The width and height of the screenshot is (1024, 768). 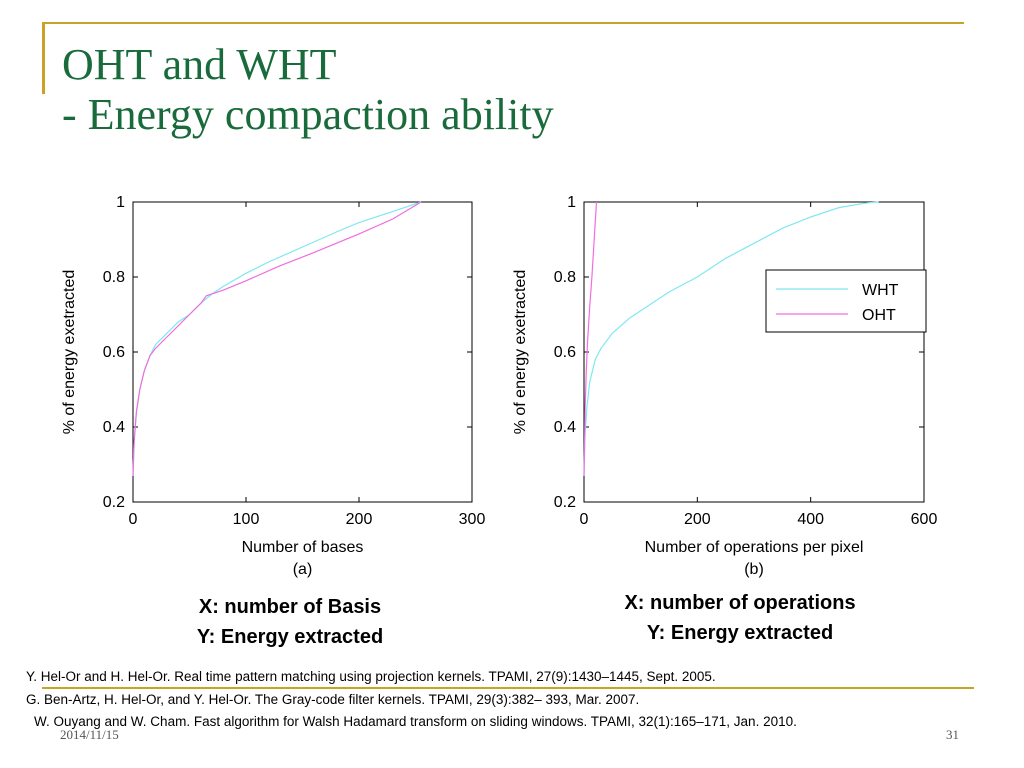 What do you see at coordinates (697, 519) in the screenshot?
I see `xtick-label-b: 200` at bounding box center [697, 519].